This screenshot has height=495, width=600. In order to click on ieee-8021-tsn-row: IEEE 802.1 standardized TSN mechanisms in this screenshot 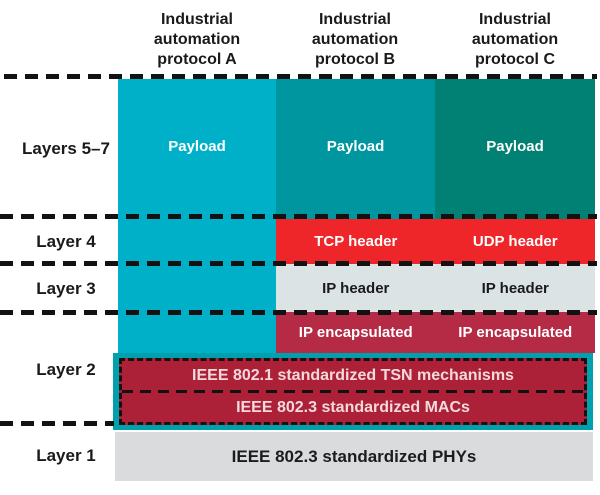, I will do `click(353, 375)`.